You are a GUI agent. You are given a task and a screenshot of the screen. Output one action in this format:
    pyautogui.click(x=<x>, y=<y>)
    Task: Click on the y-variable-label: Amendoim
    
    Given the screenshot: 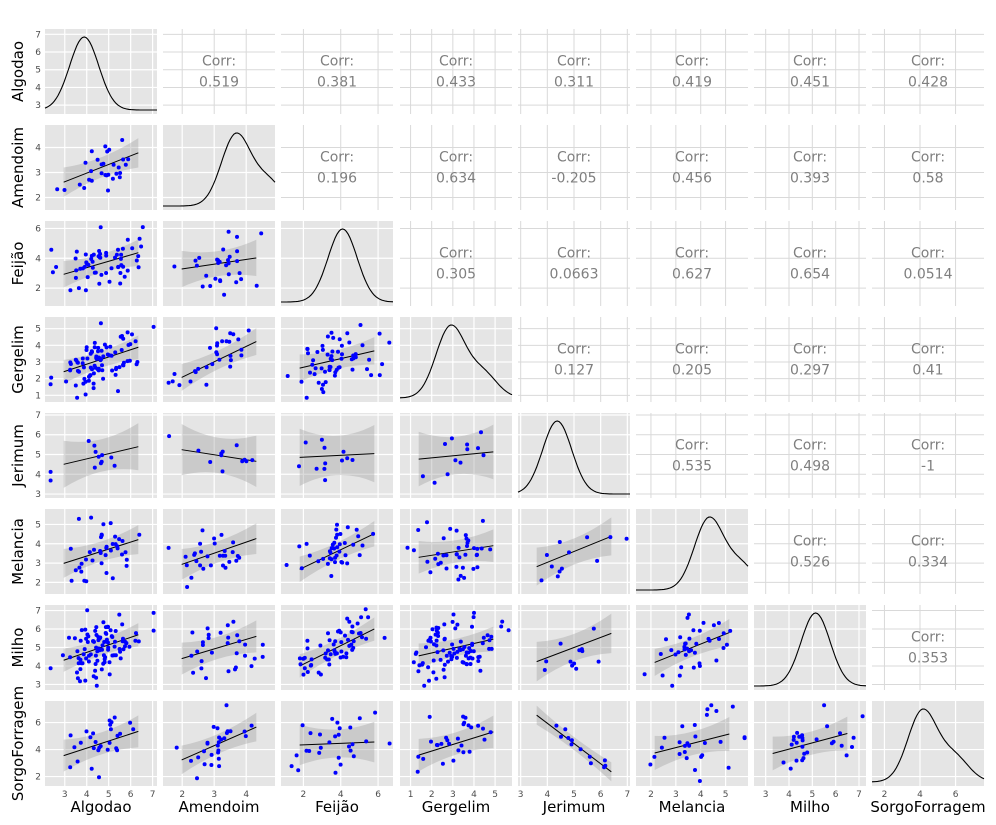 What is the action you would take?
    pyautogui.click(x=18, y=167)
    